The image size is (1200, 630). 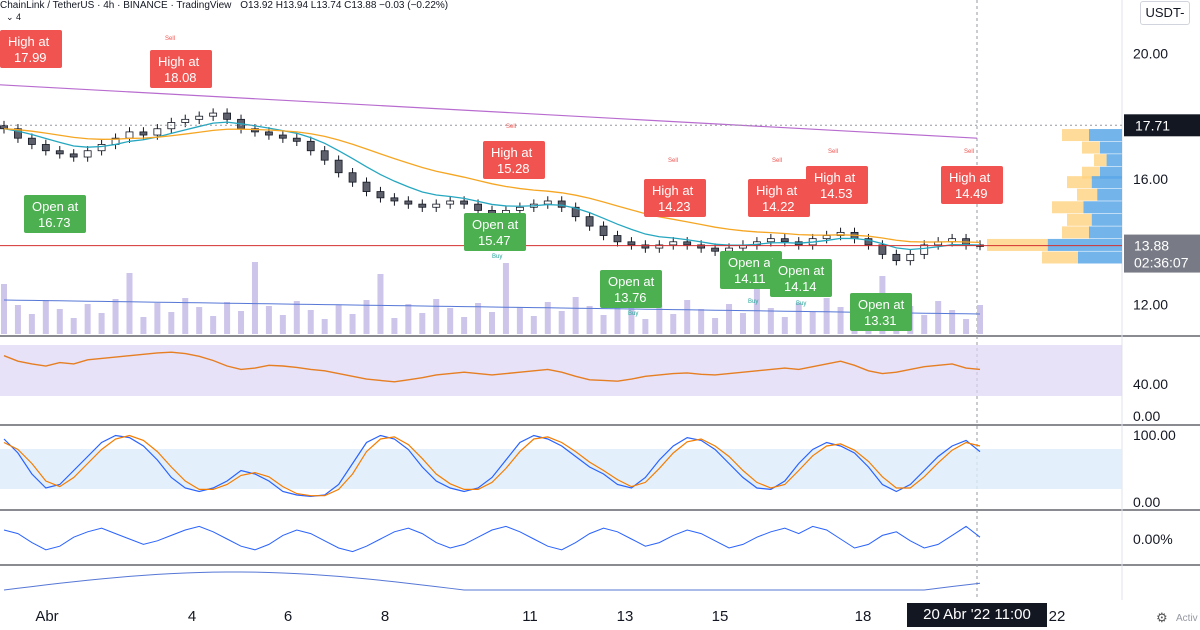 What do you see at coordinates (1165, 13) in the screenshot?
I see `currency-button: USDT-` at bounding box center [1165, 13].